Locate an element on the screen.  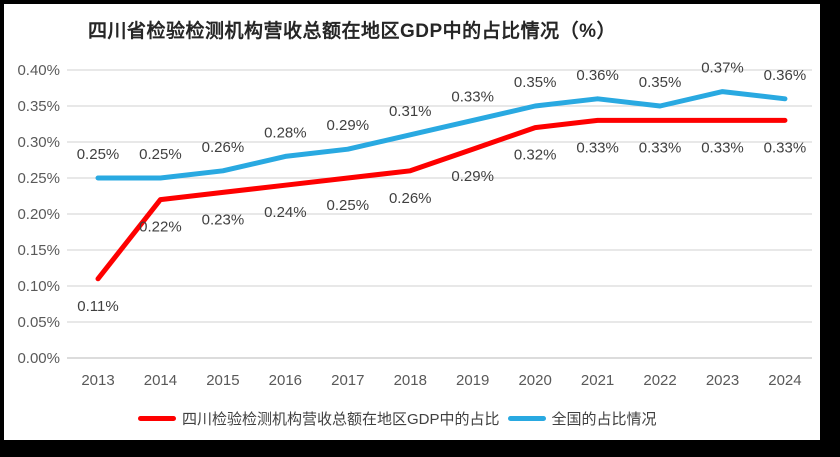
data-label-sichuan: 0.26% is located at coordinates (410, 198).